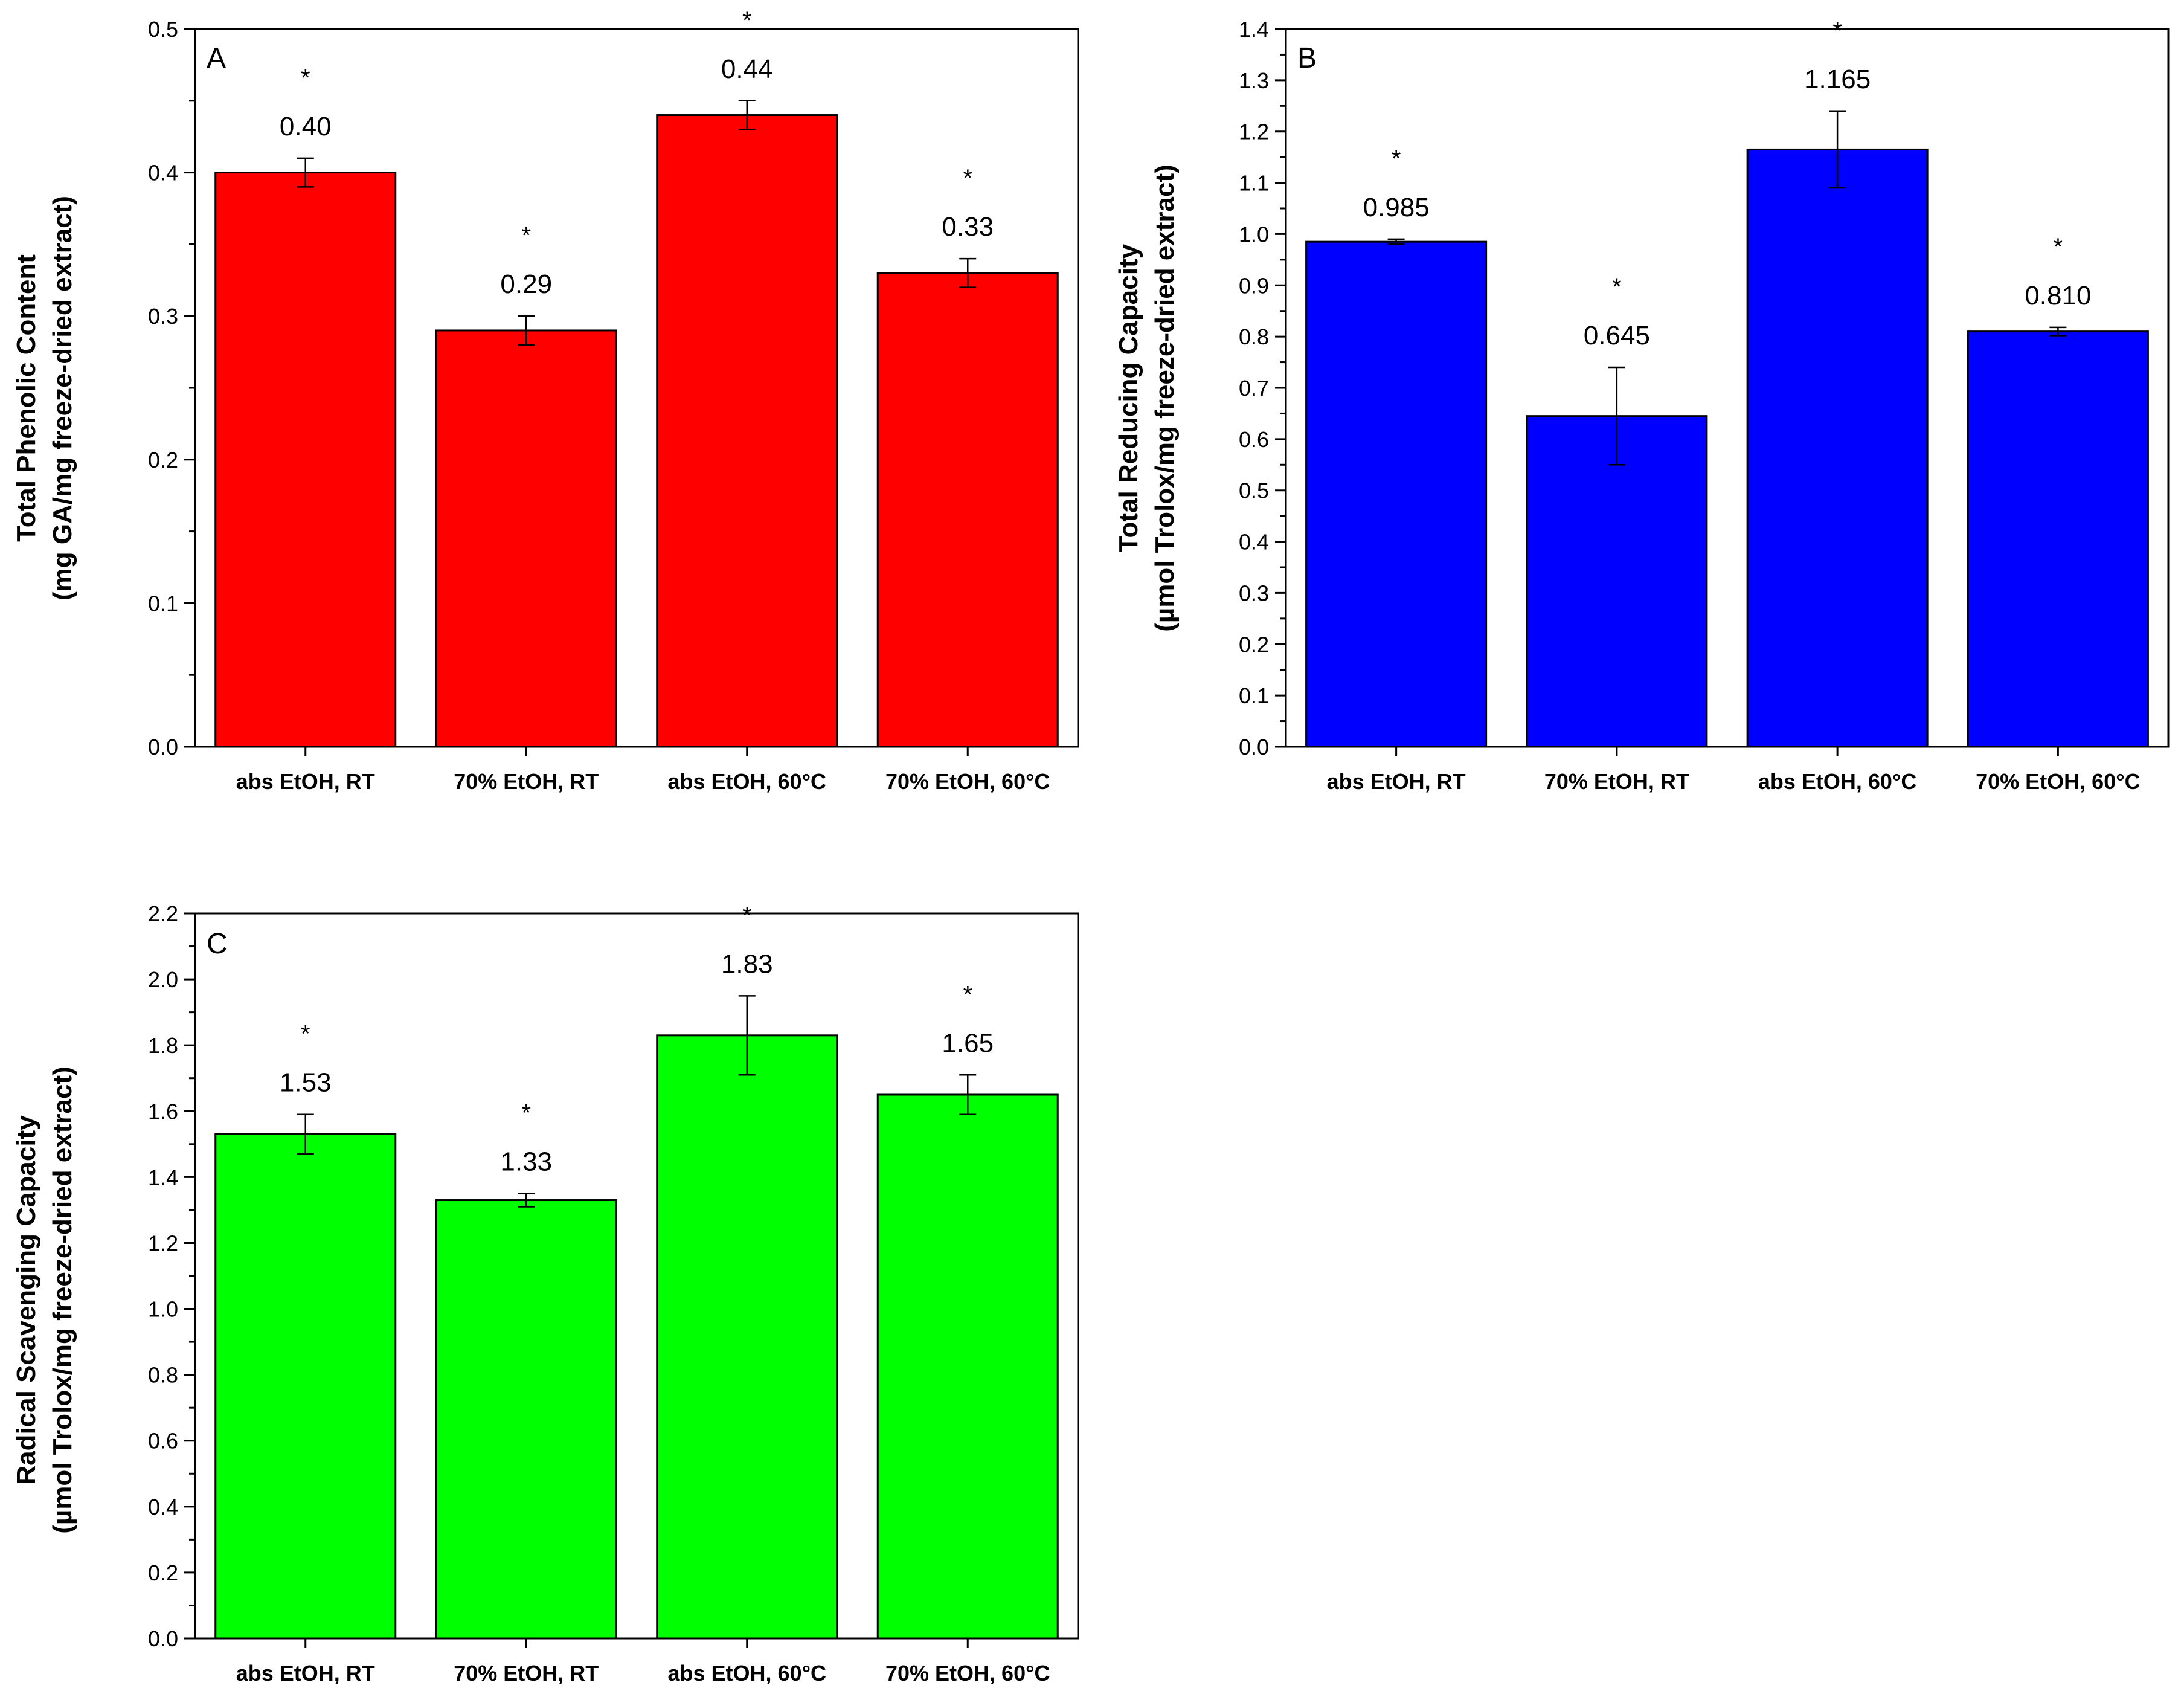  I want to click on panel-a-ytick-label: 0.2, so click(163, 460).